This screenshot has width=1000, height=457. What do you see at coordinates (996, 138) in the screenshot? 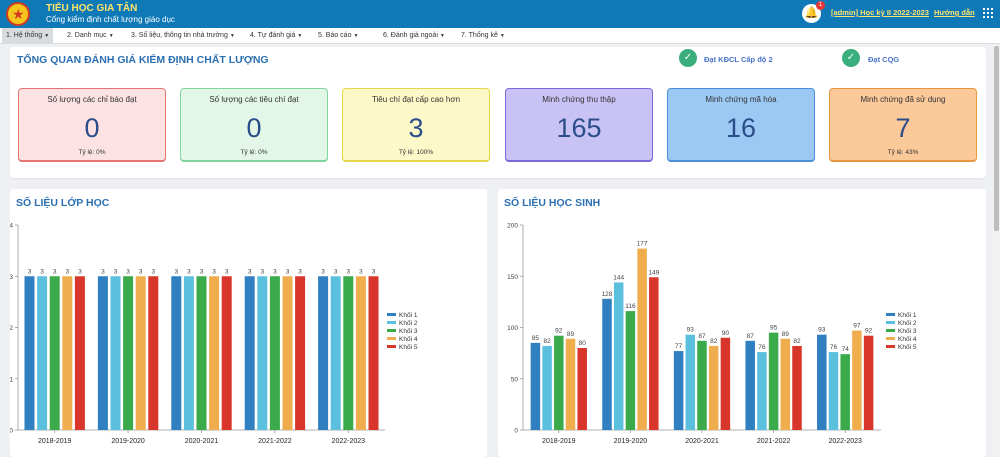
I see `scrollbar-thumb` at bounding box center [996, 138].